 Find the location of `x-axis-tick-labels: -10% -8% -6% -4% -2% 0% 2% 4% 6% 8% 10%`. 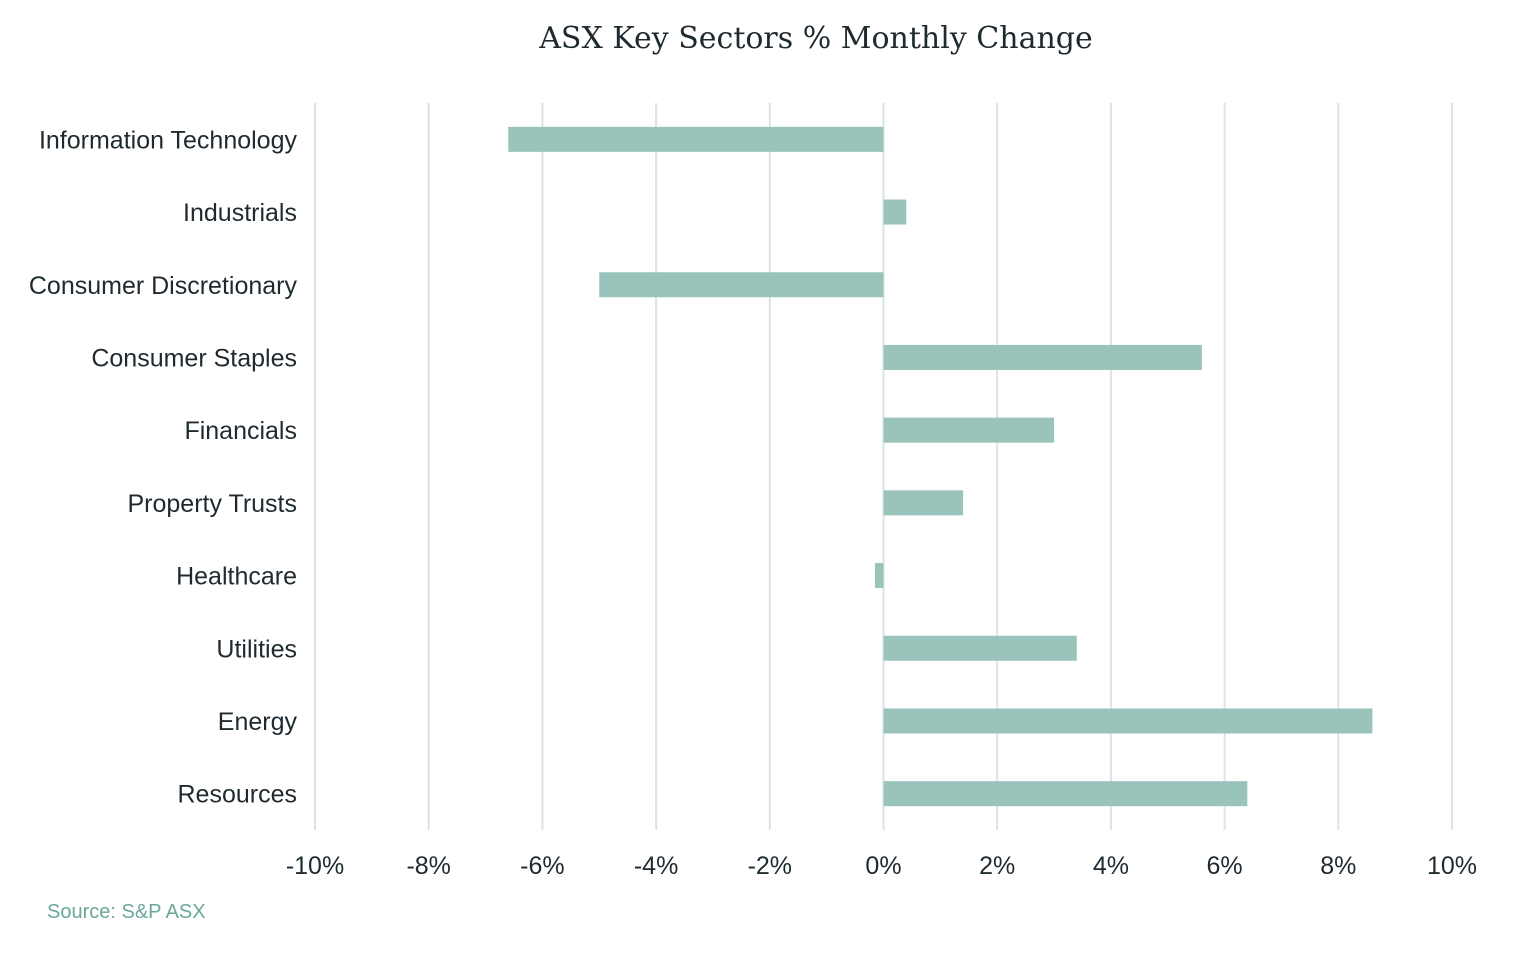

x-axis-tick-labels: -10% -8% -6% -4% -2% 0% 2% 4% 6% 8% 10% is located at coordinates (881, 866).